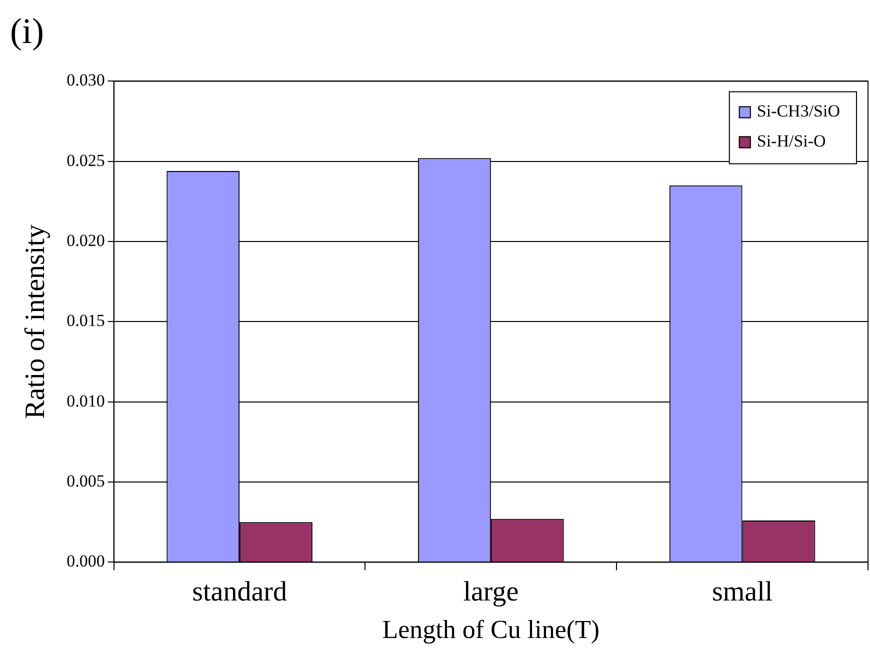 This screenshot has height=653, width=870. I want to click on y-tick-label: 0.005, so click(85, 481).